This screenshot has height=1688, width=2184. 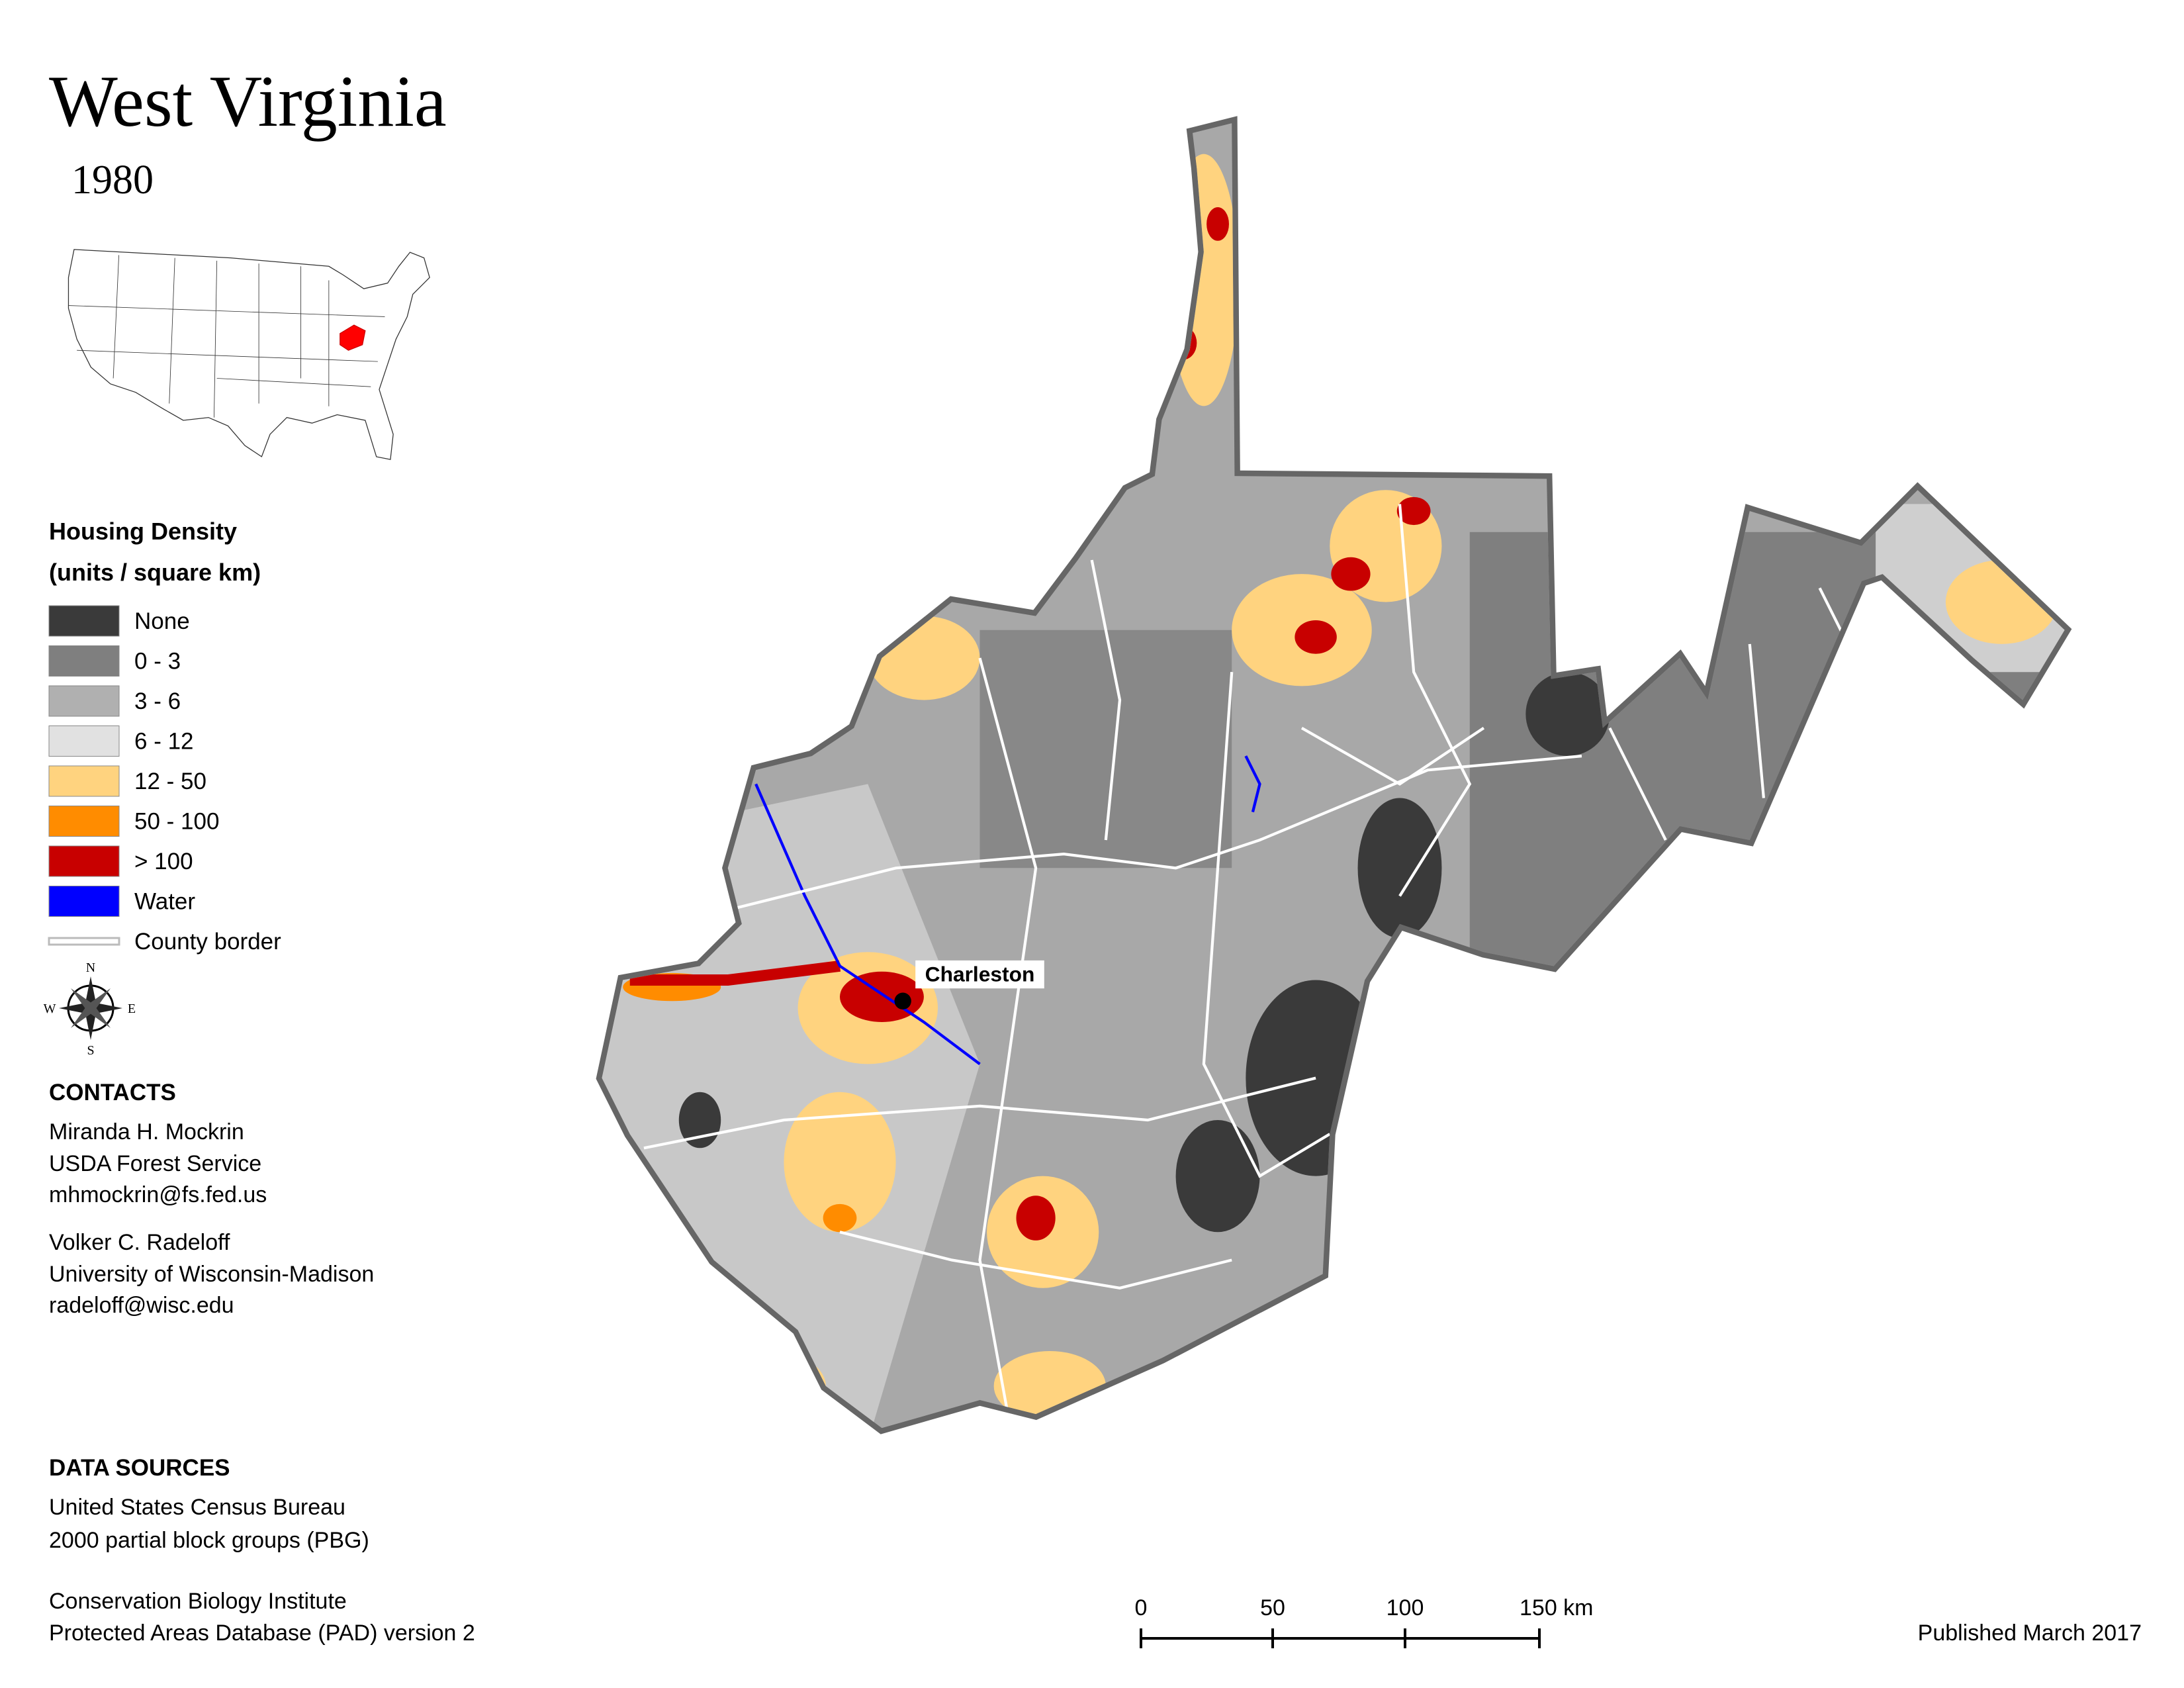 I want to click on title: West Virginia, so click(x=248, y=101).